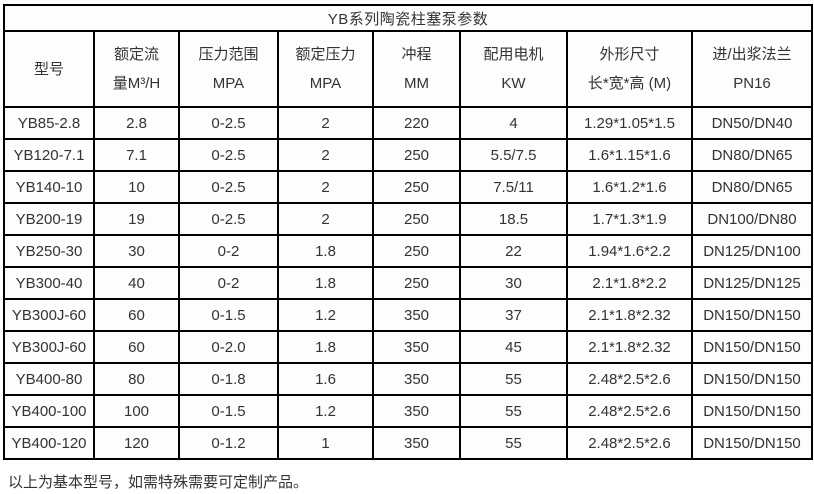 This screenshot has height=494, width=814. What do you see at coordinates (629, 251) in the screenshot?
I see `value-cell: 1.94*1.6*2.2` at bounding box center [629, 251].